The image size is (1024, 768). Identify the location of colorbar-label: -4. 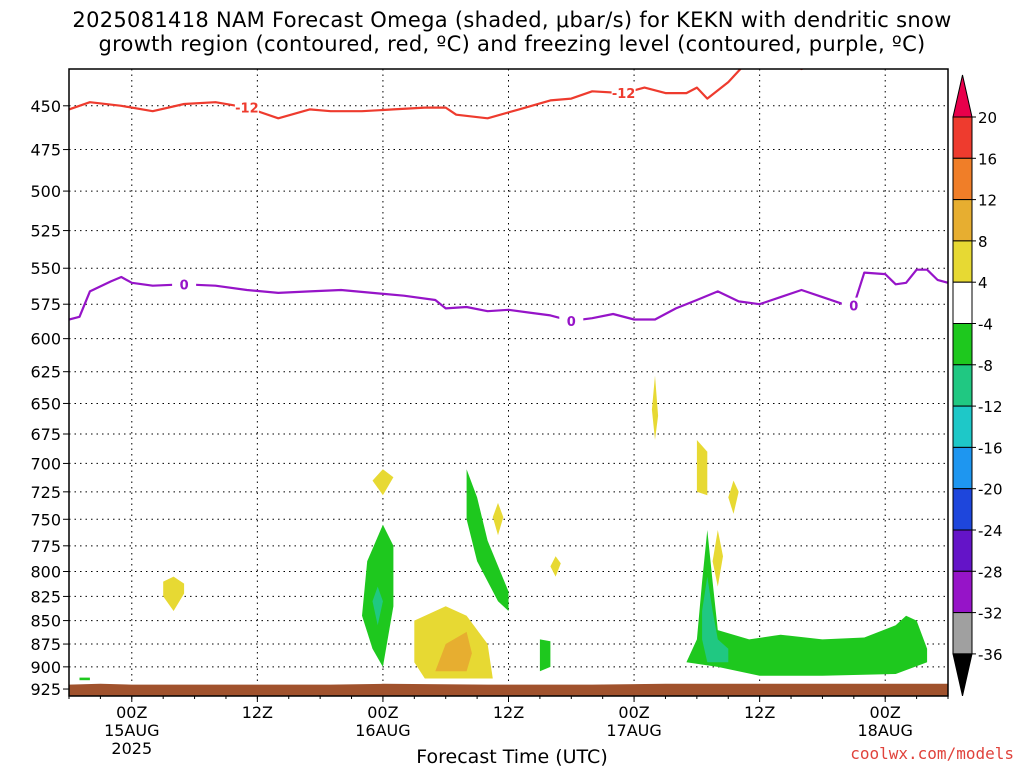
(985, 325).